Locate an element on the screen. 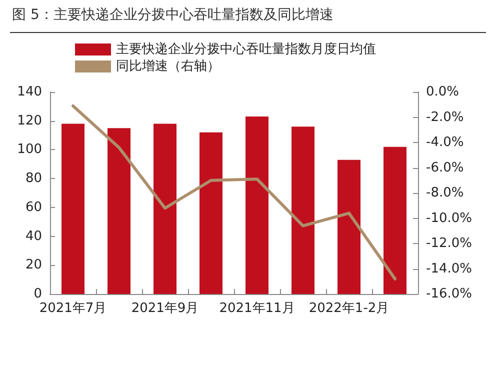 The width and height of the screenshot is (500, 365). legend-label: 主要快递企业分拨中心吞吐量指数月度日均值 is located at coordinates (246, 49).